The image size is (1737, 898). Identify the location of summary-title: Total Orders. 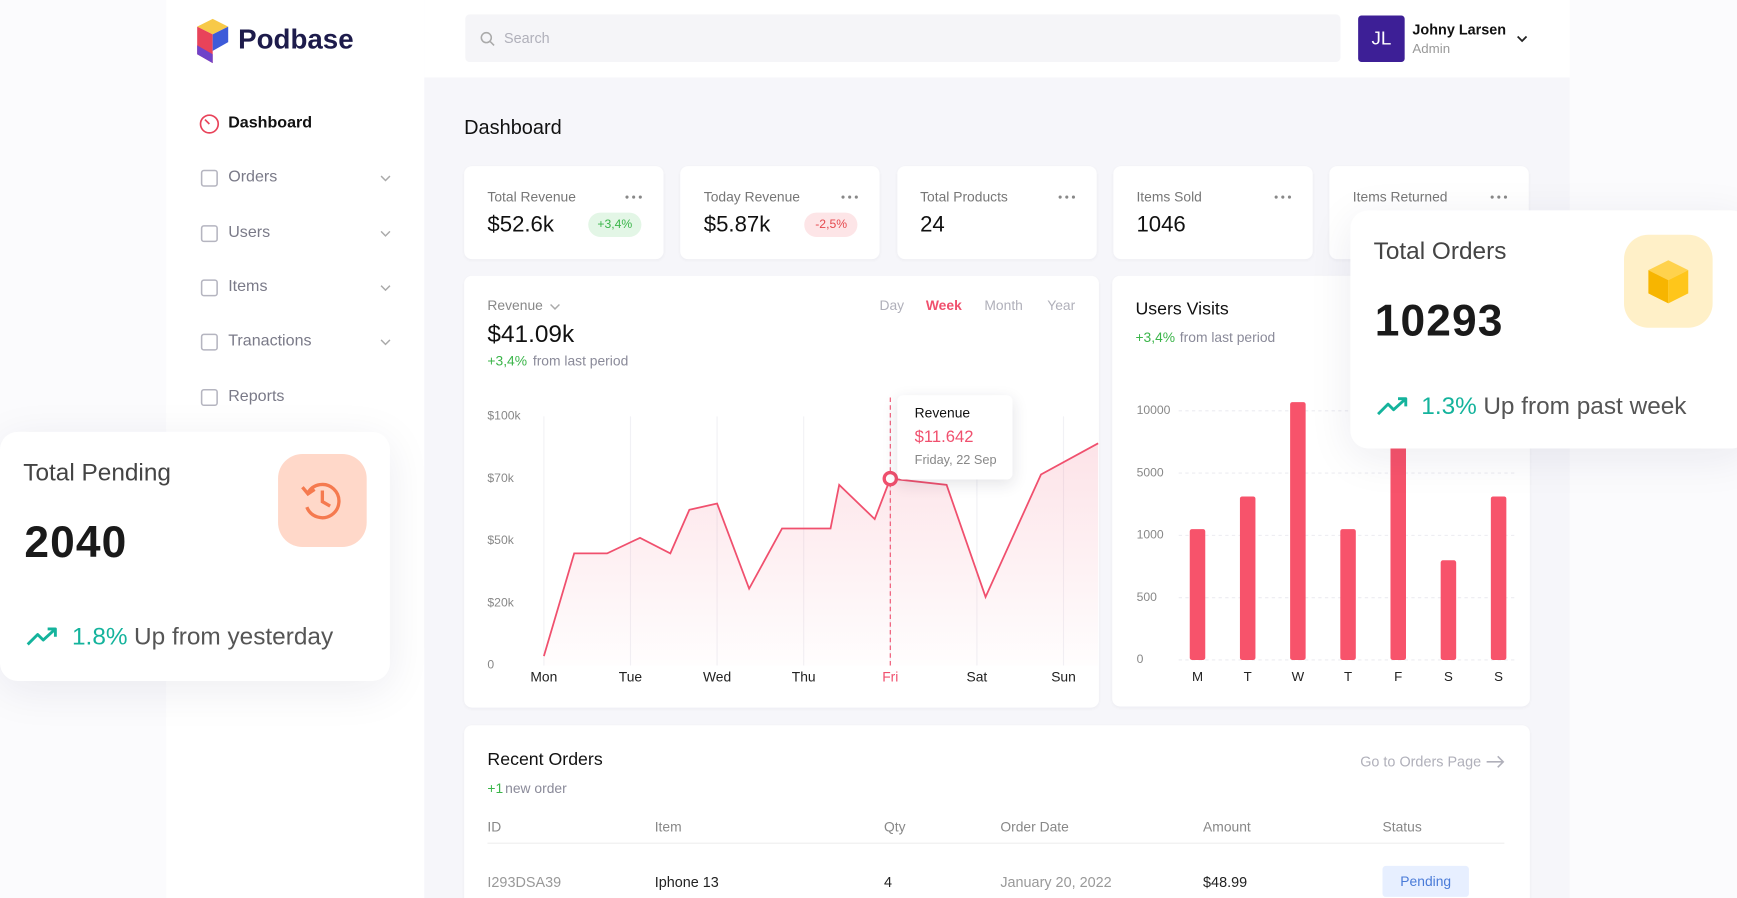
(1440, 250).